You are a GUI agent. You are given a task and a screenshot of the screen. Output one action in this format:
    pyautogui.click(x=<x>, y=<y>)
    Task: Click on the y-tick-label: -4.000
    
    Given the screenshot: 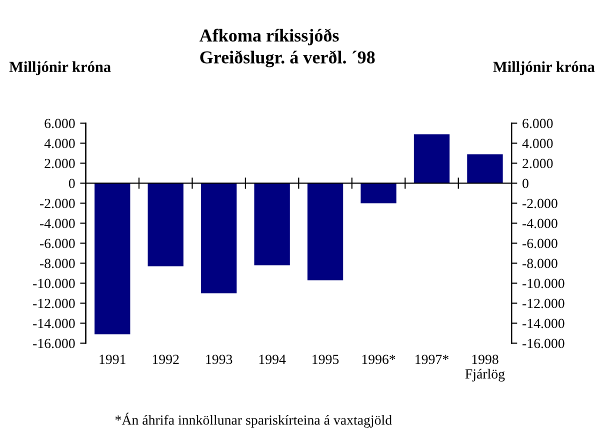 What is the action you would take?
    pyautogui.click(x=57, y=223)
    